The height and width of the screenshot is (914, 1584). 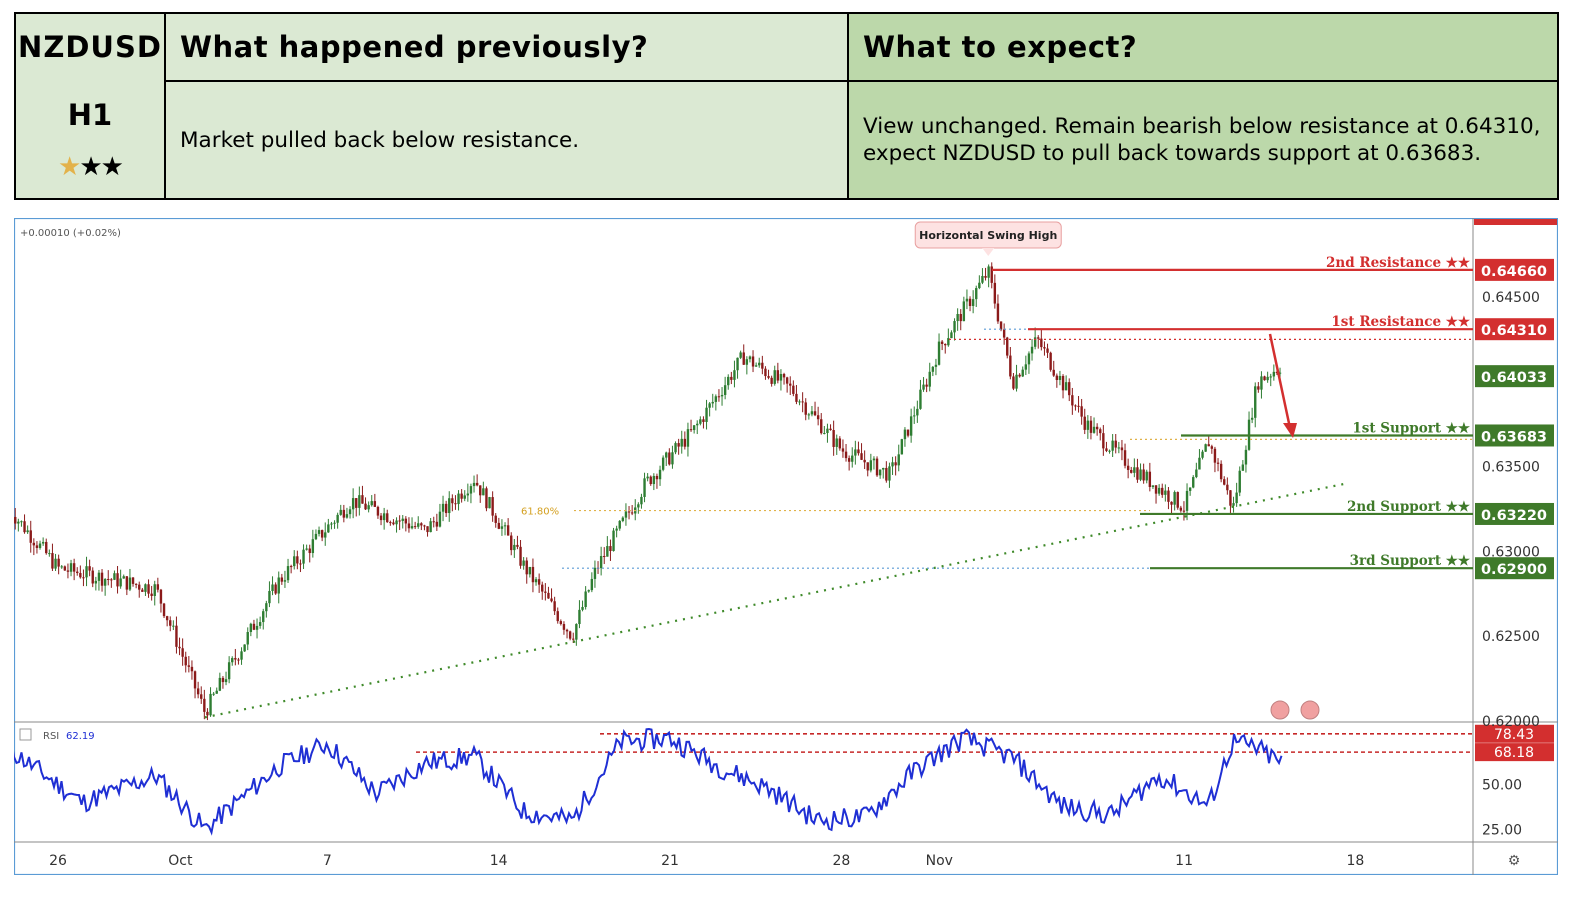 I want to click on date-tick-label: 14, so click(x=499, y=861).